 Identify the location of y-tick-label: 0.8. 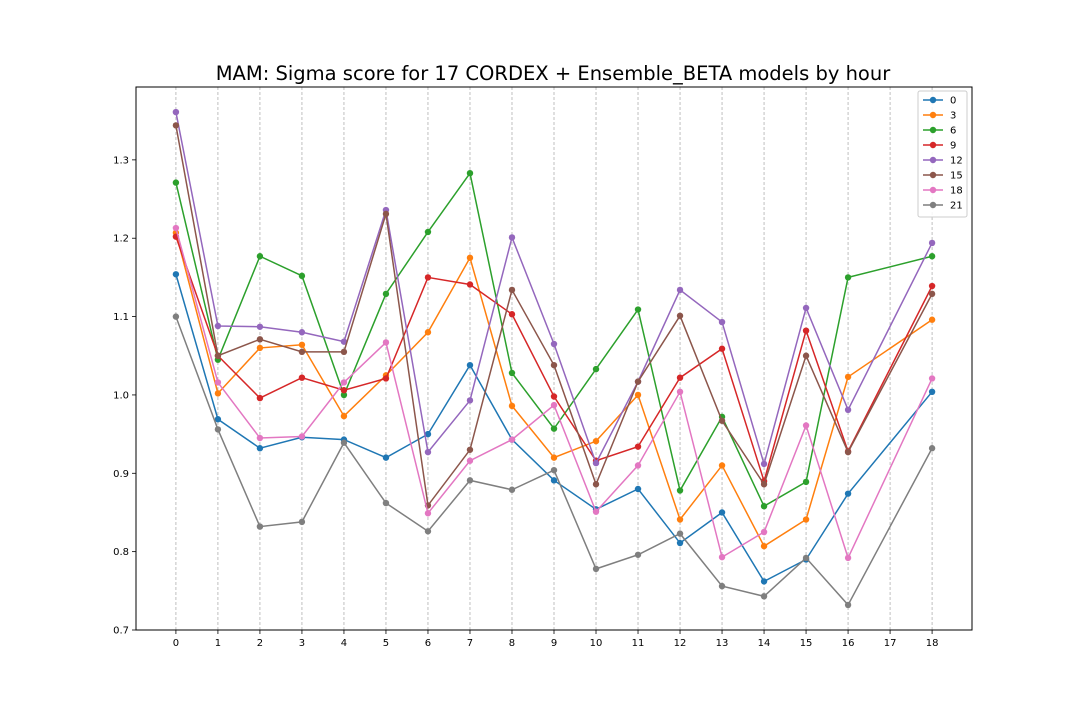
(121, 552).